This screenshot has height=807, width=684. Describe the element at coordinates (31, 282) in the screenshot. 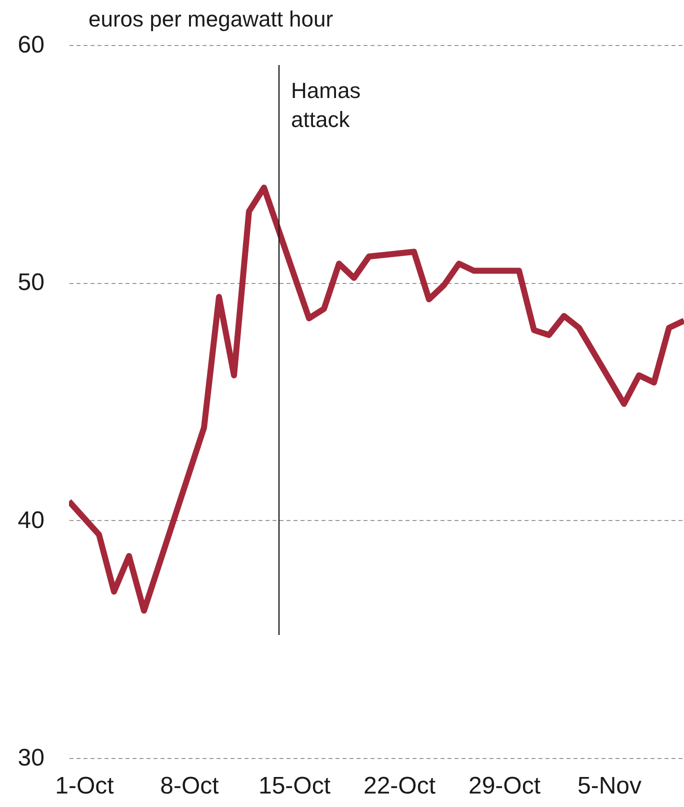

I see `y-tick-label: 50` at that location.